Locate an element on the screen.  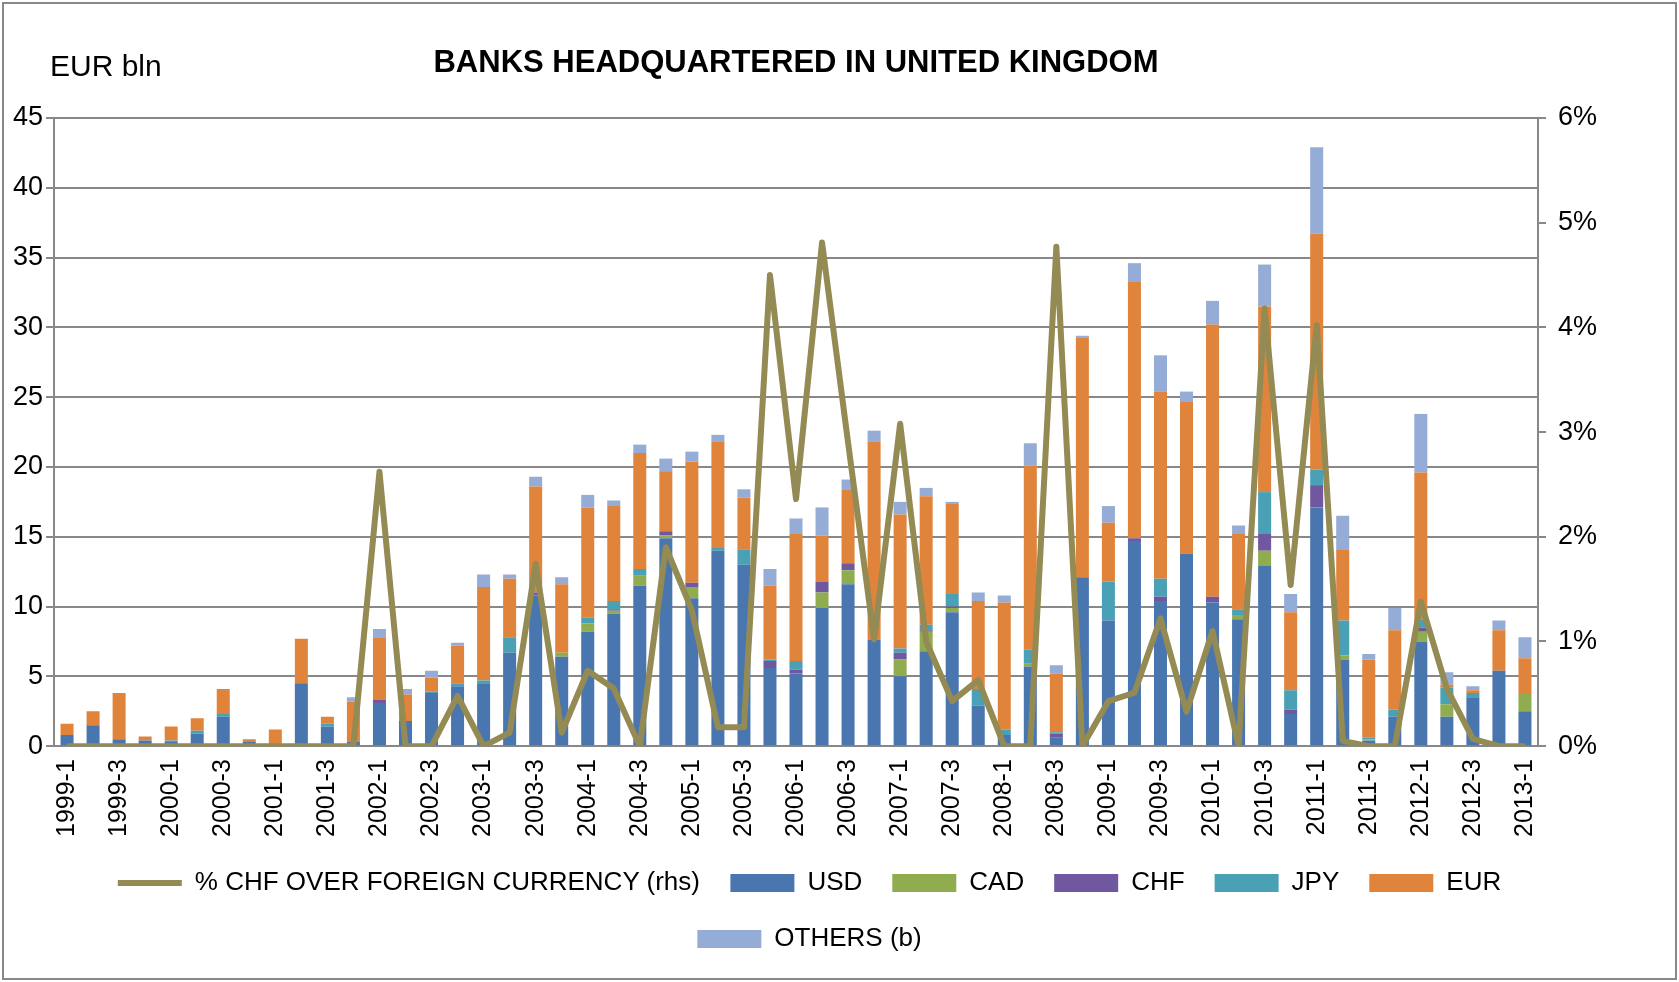
y-tick-label: 0 is located at coordinates (36, 744).